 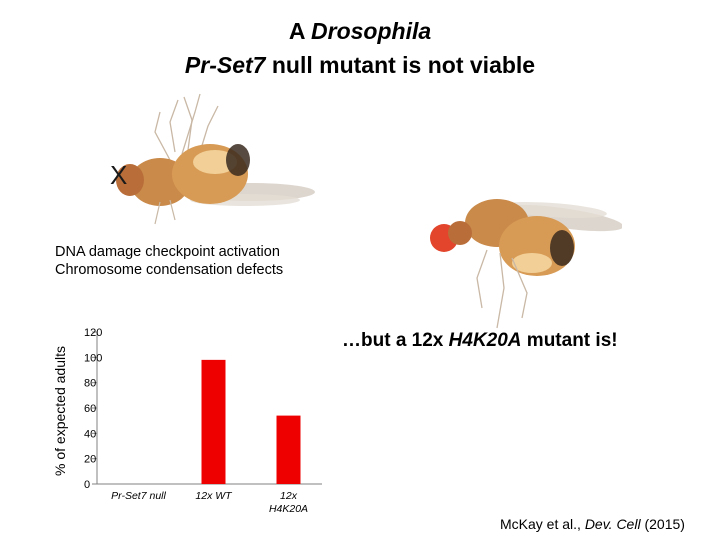 I want to click on mutant-note: …but a 12x H4K20A mutant is!, so click(x=480, y=341).